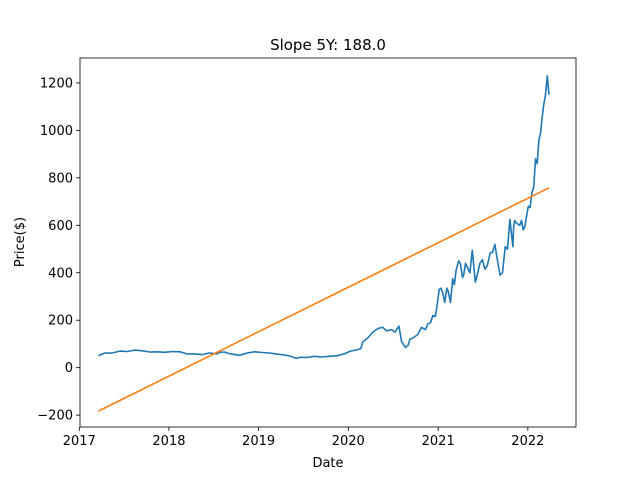  I want to click on x-tick-label: 2019, so click(258, 441).